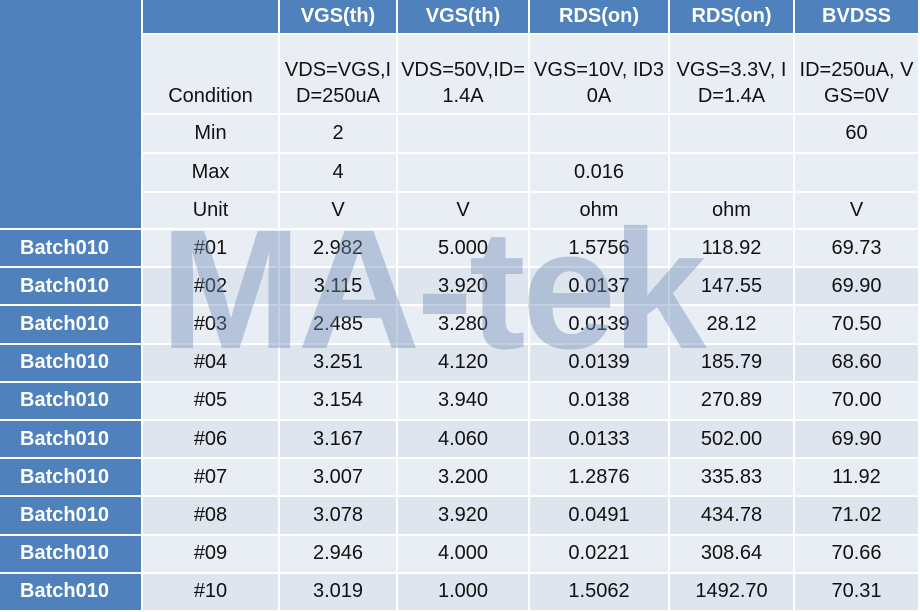  I want to click on data-cell: 3.280, so click(464, 325).